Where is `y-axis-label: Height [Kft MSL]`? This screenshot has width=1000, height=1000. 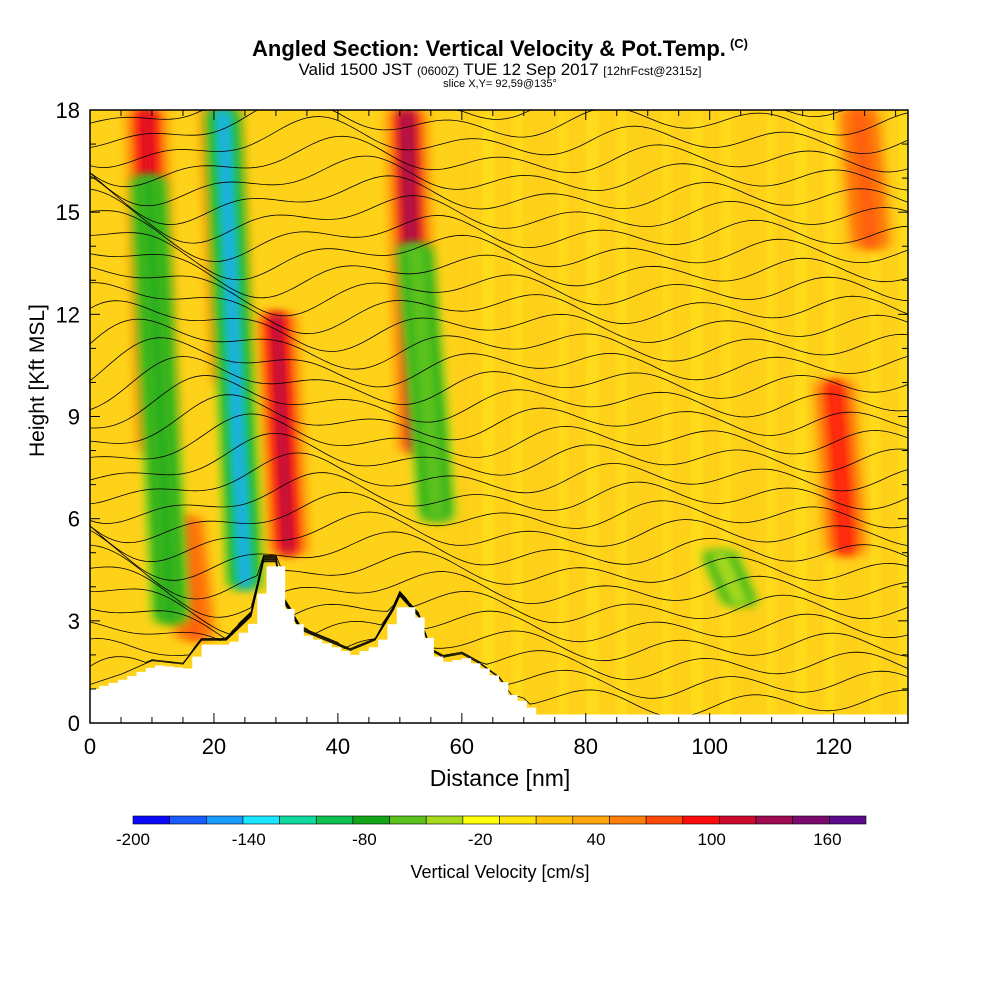
y-axis-label: Height [Kft MSL] is located at coordinates (37, 380).